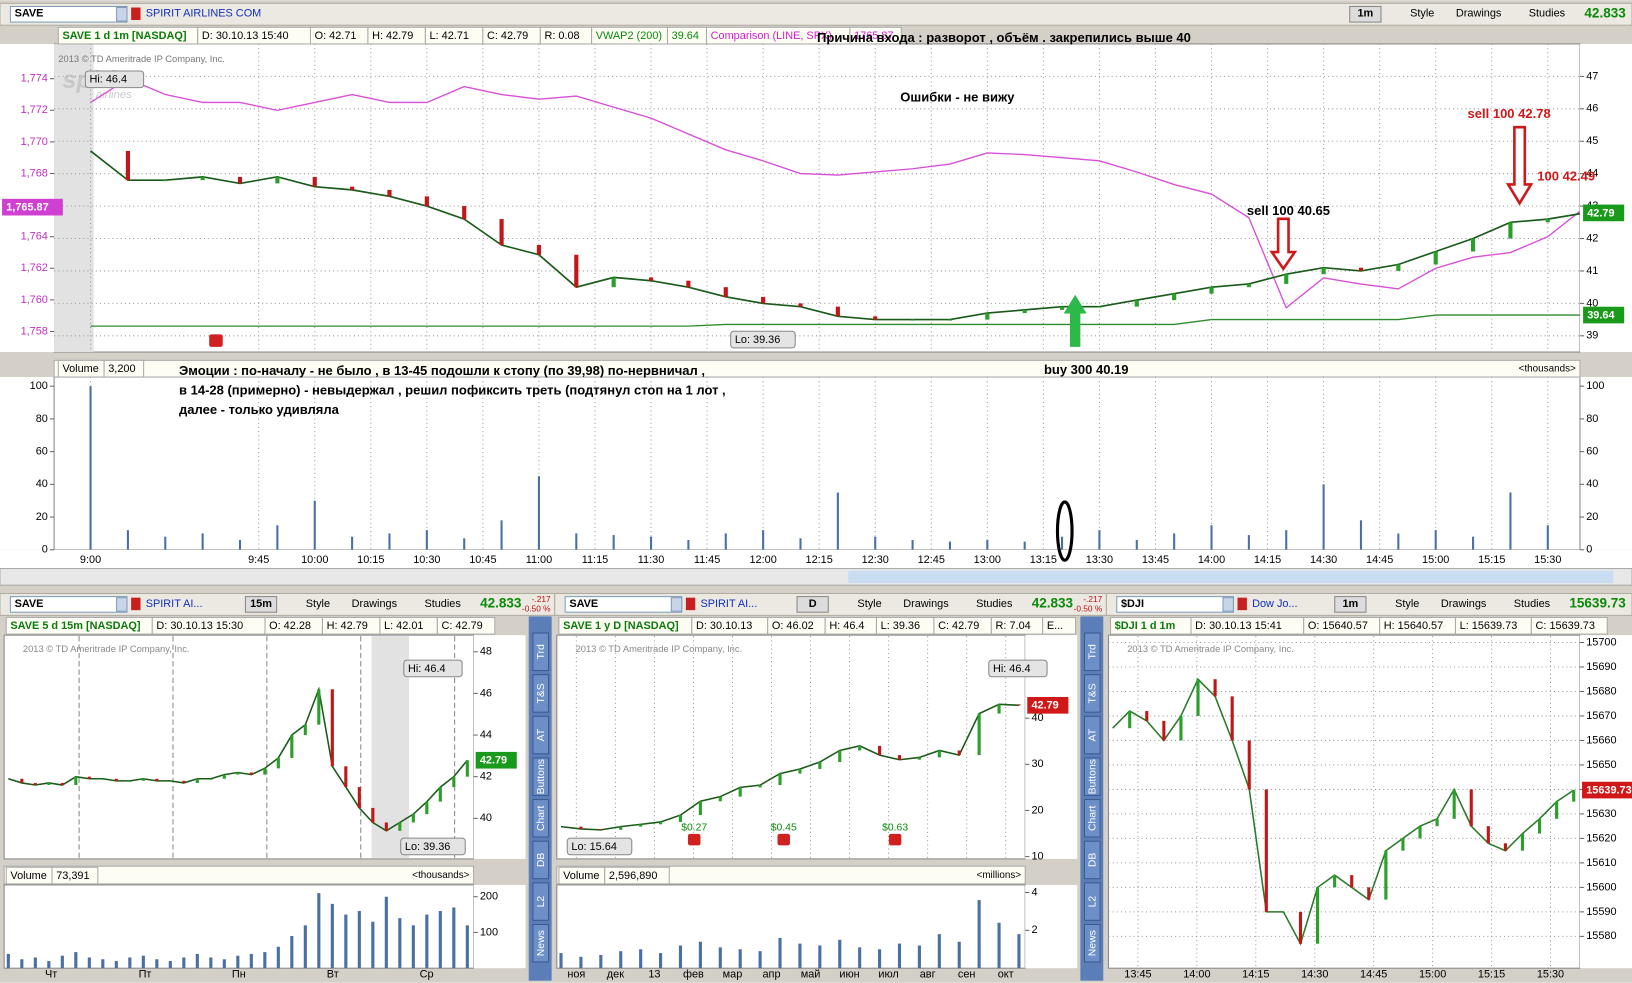 This screenshot has height=983, width=1632. I want to click on price-tag-box, so click(1048, 705).